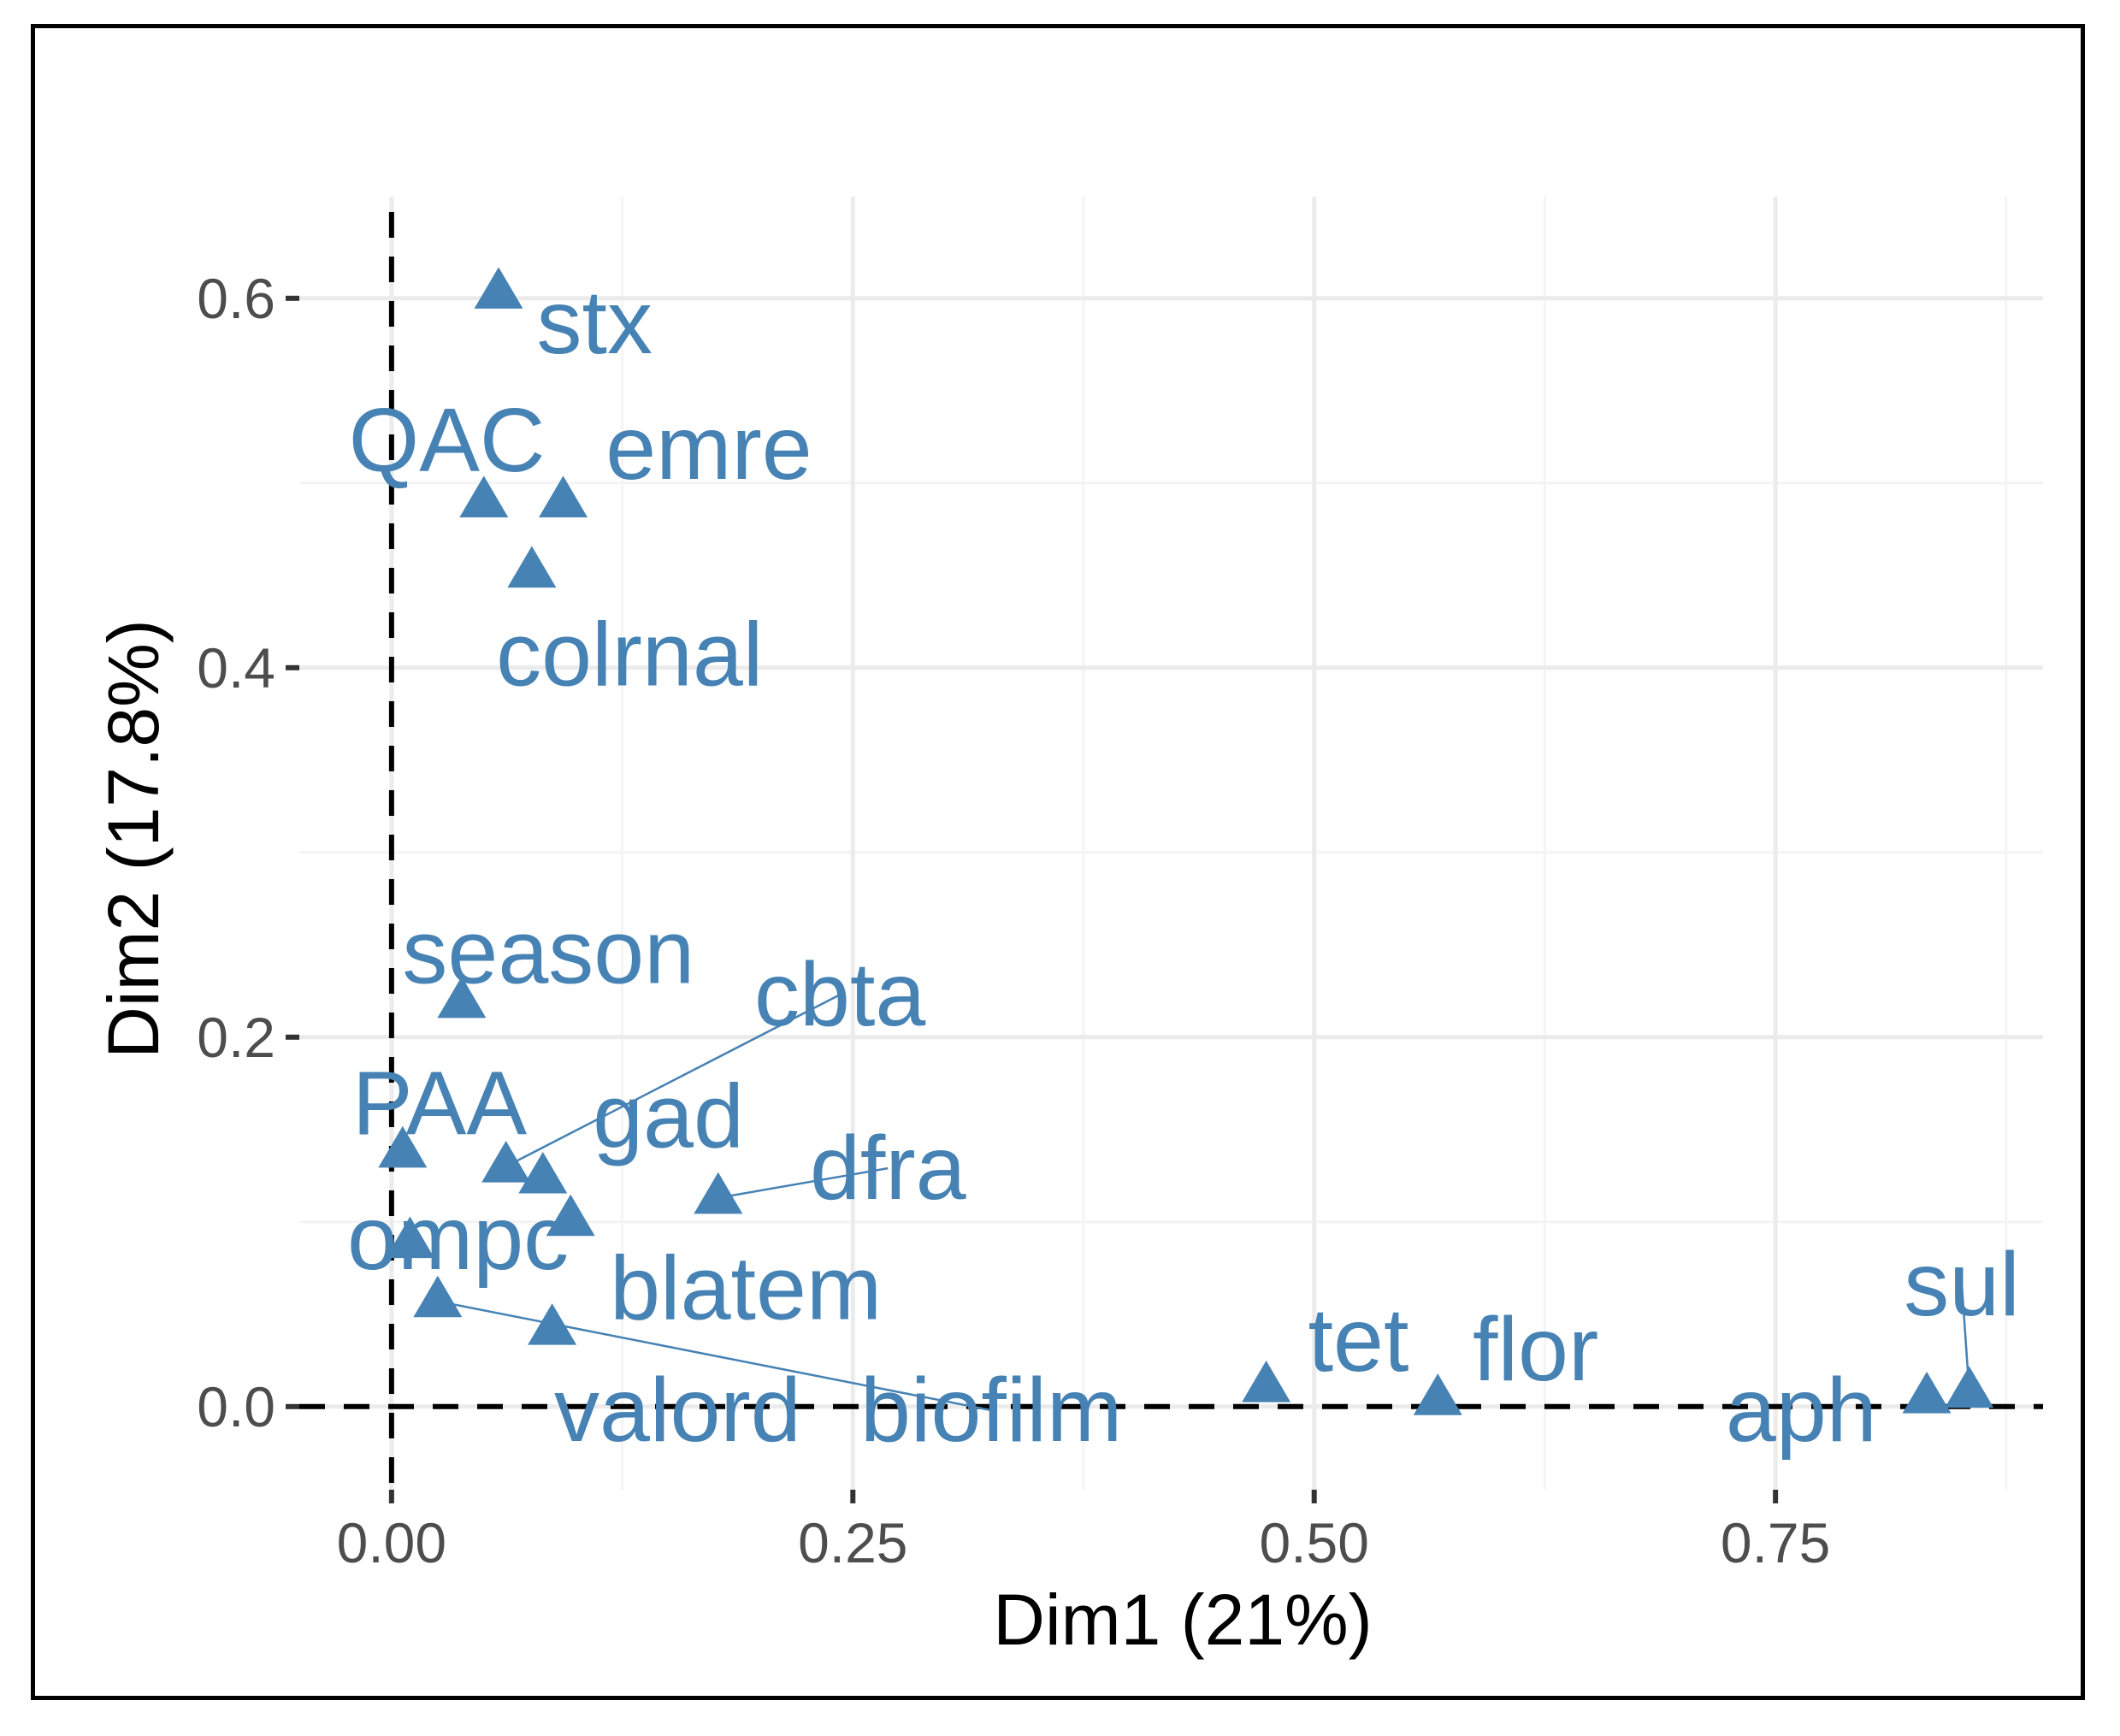 This screenshot has width=2120, height=1736. Describe the element at coordinates (991, 1410) in the screenshot. I see `point-label: biofilm` at that location.